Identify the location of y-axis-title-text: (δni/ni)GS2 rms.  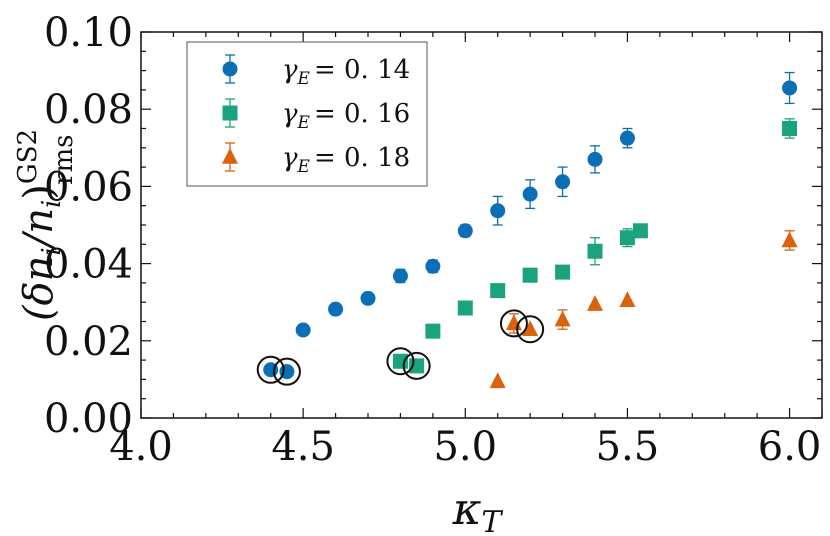
(46, 225).